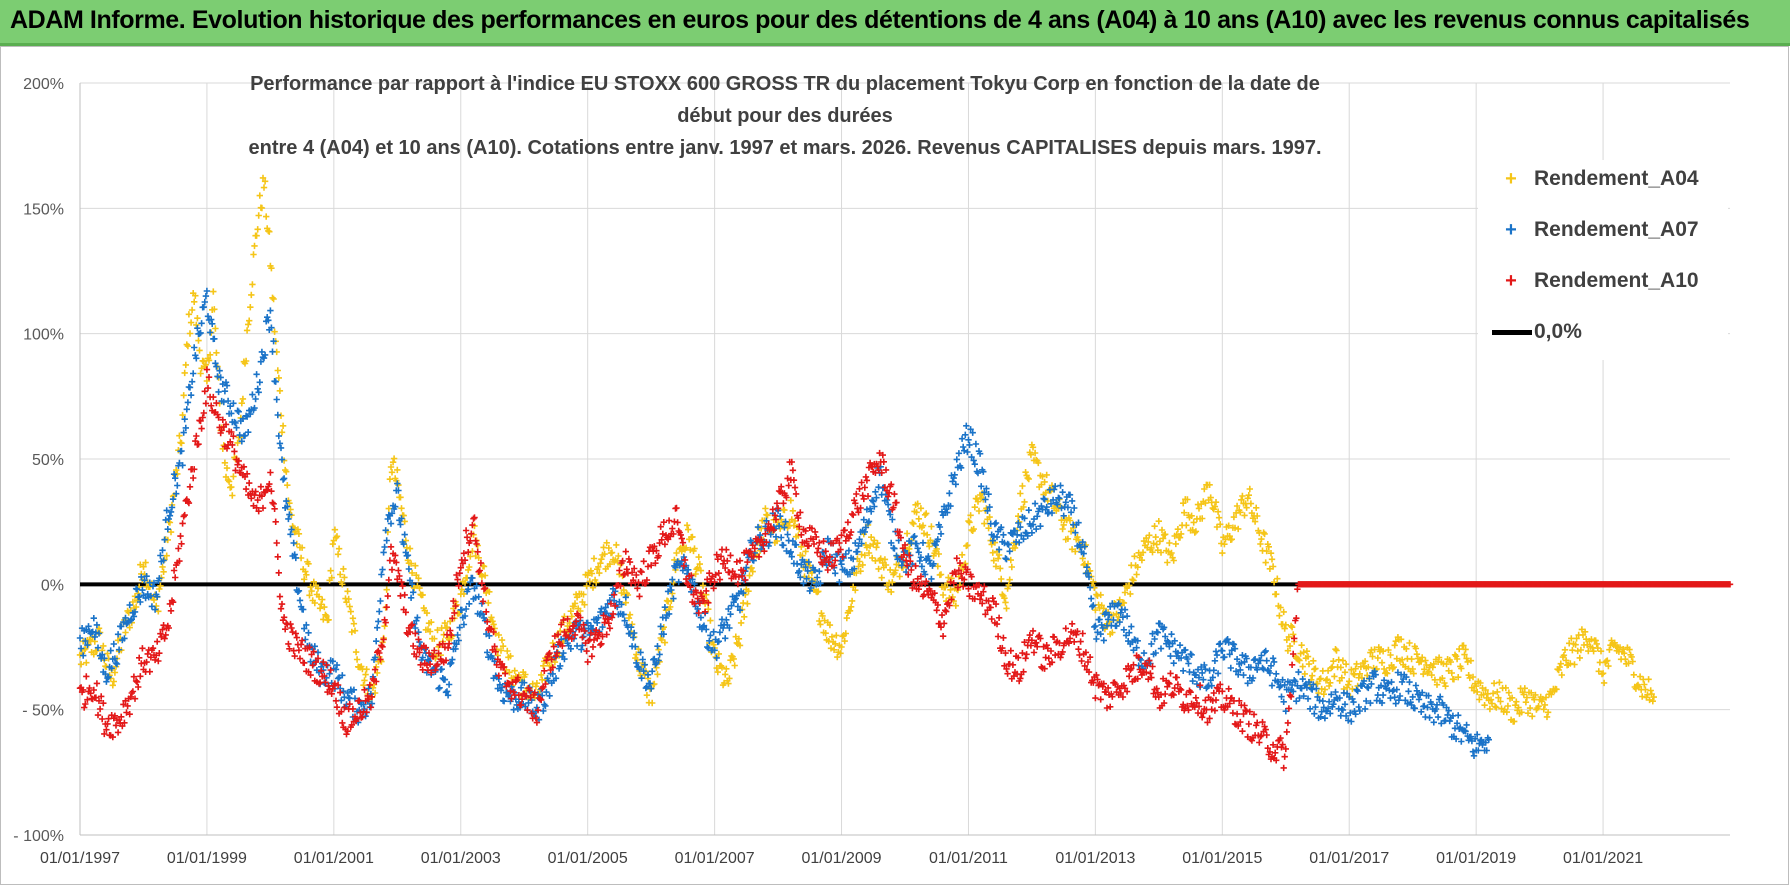  What do you see at coordinates (1511, 281) in the screenshot?
I see `legend-marker-a10: +` at bounding box center [1511, 281].